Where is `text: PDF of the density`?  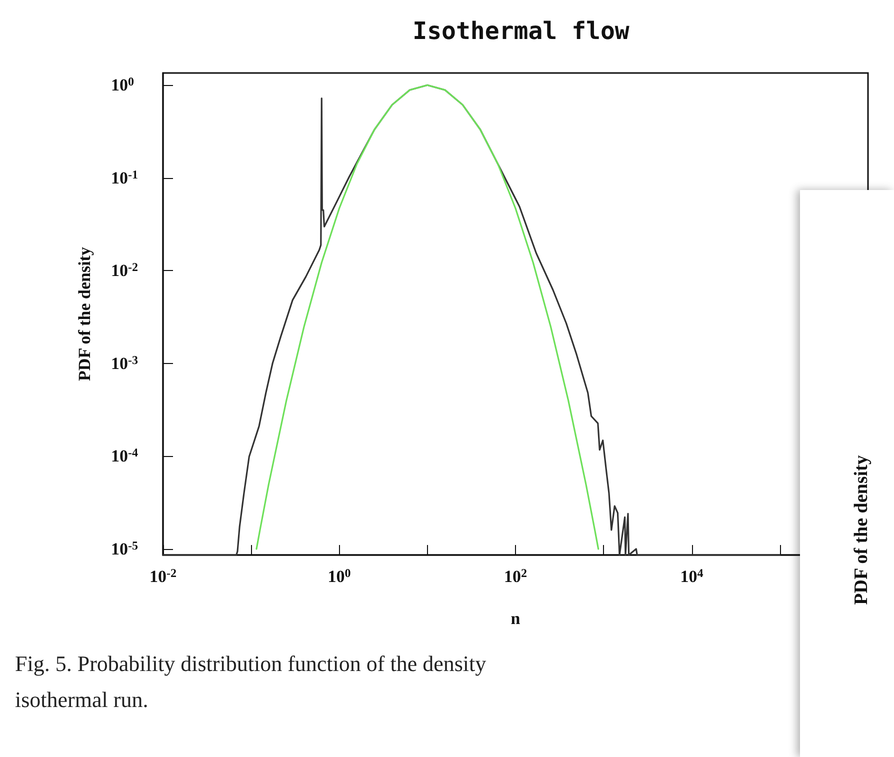 text: PDF of the density is located at coordinates (862, 530).